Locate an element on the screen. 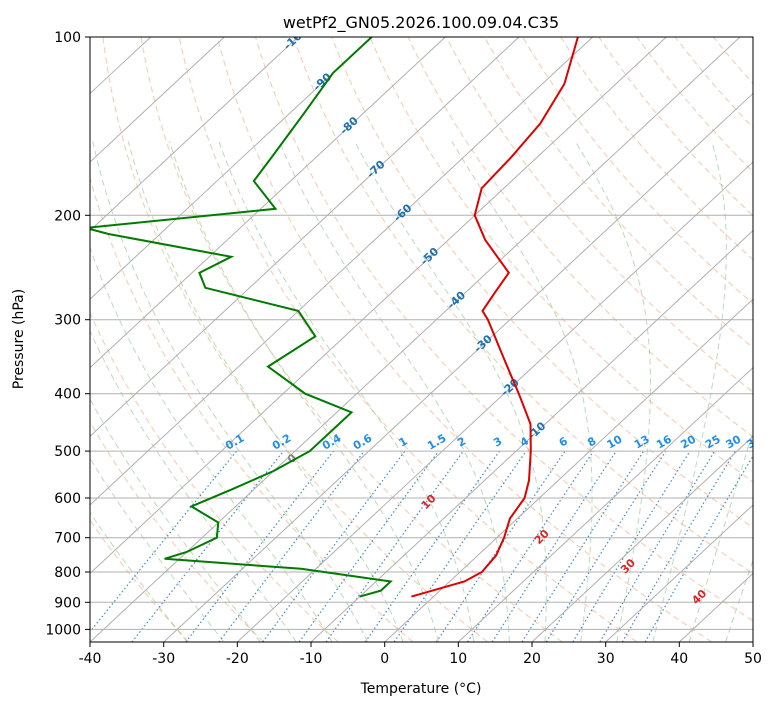 Image resolution: width=775 pixels, height=708 pixels. y-axis-ticks: 100 200 300 400 500 600 700 800 900 1000 is located at coordinates (67, 334).